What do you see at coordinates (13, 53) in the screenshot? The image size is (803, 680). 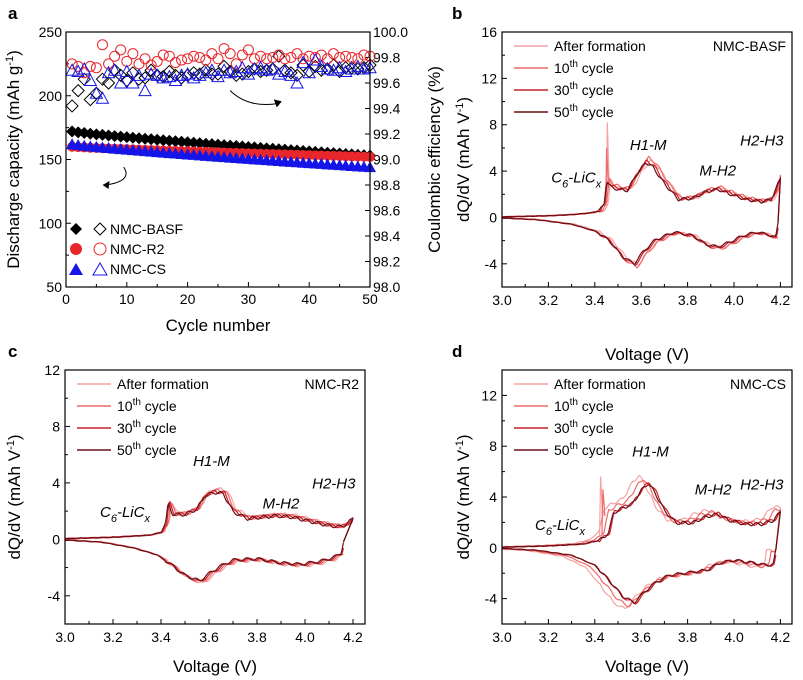 I see `y-label-tail-a: )` at bounding box center [13, 53].